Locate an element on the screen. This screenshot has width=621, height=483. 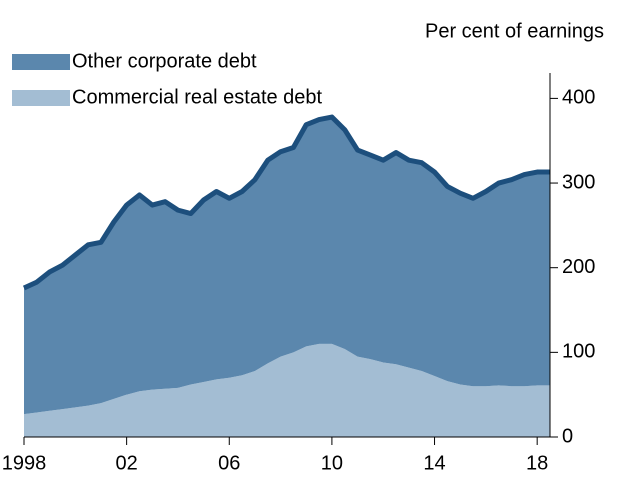
y-tick-label: 0 is located at coordinates (567, 436).